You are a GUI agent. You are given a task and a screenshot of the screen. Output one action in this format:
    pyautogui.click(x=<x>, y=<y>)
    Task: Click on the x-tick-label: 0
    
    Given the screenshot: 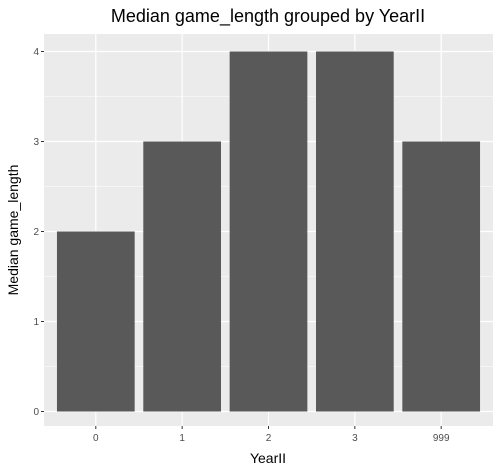 What is the action you would take?
    pyautogui.click(x=96, y=438)
    